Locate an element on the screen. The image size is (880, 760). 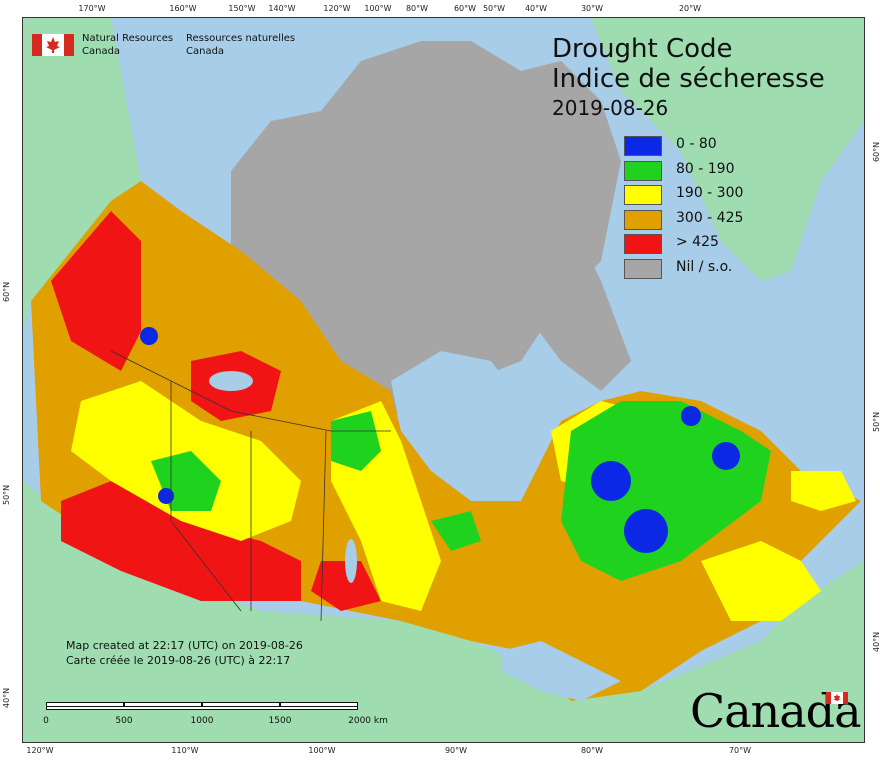
blue-zone-yukon is located at coordinates (149, 336).